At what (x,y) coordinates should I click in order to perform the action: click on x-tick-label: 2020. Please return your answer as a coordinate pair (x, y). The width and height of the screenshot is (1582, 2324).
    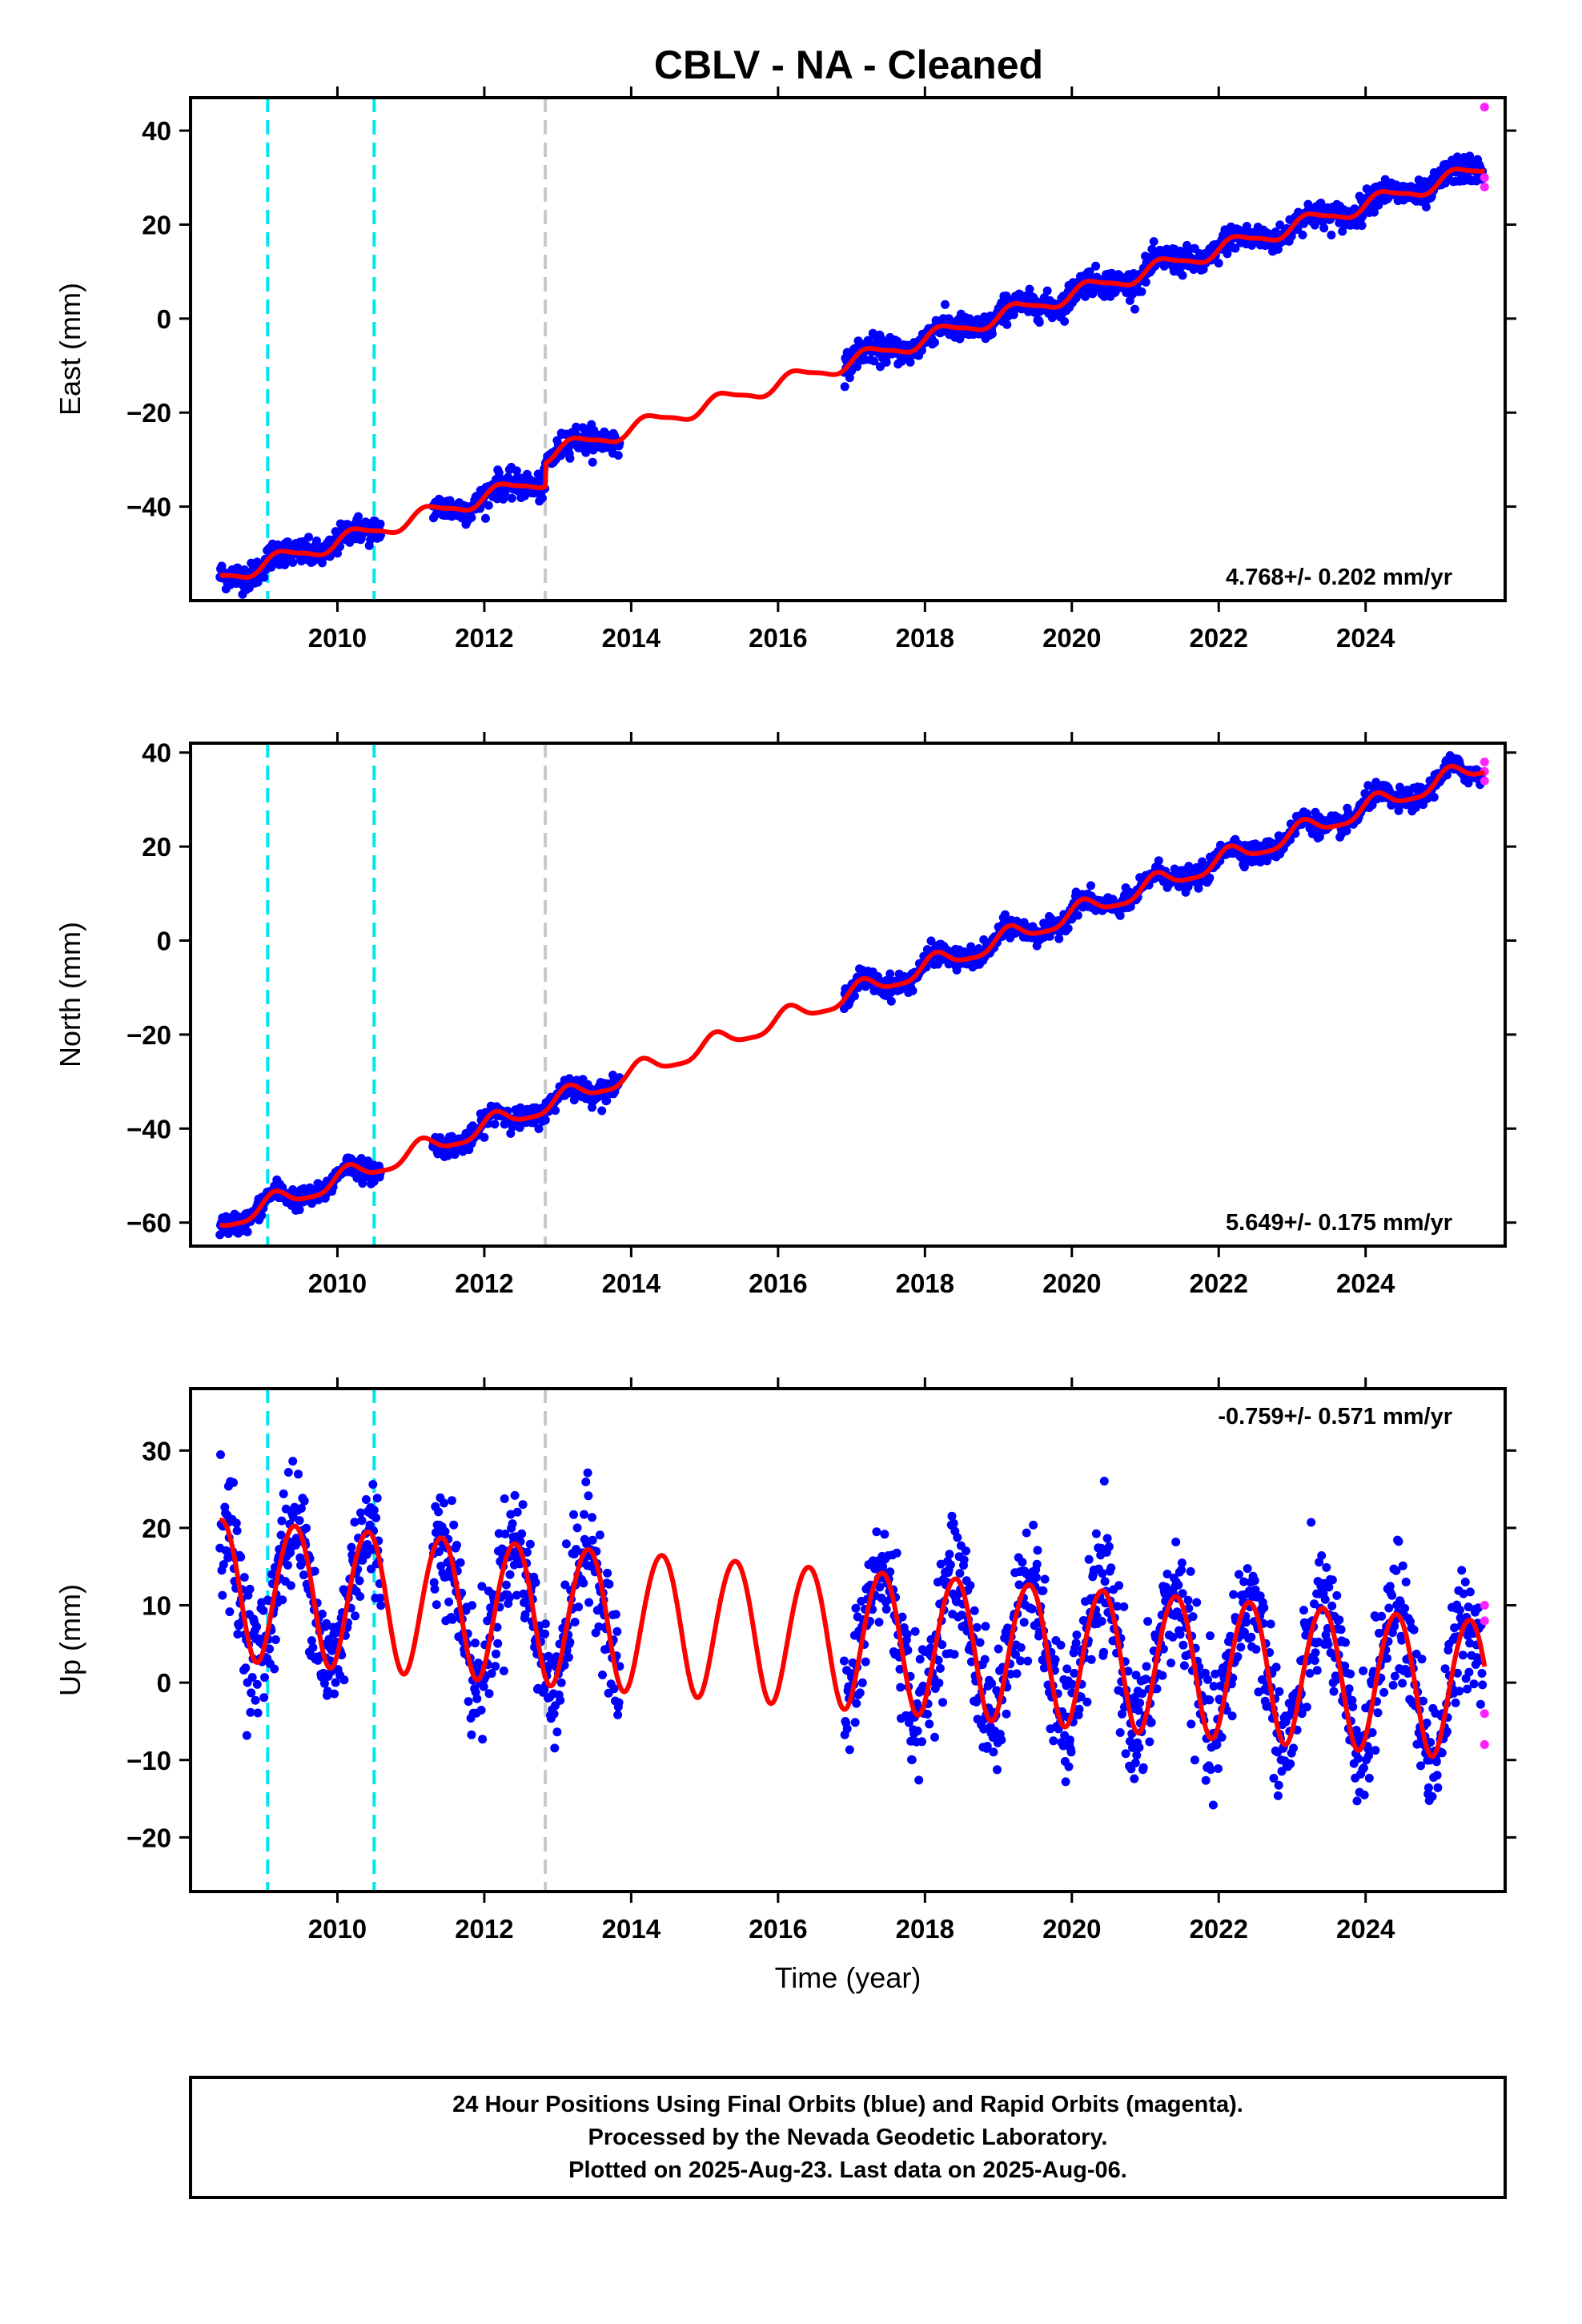
    Looking at the image, I should click on (1071, 1929).